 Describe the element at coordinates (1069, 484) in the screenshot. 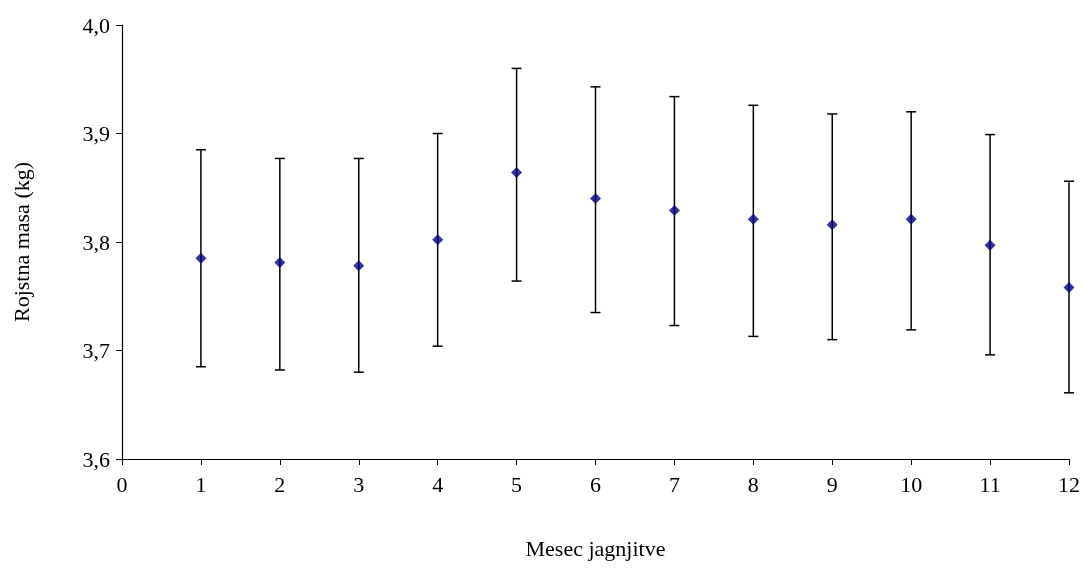

I see `x-tick-label: 12` at that location.